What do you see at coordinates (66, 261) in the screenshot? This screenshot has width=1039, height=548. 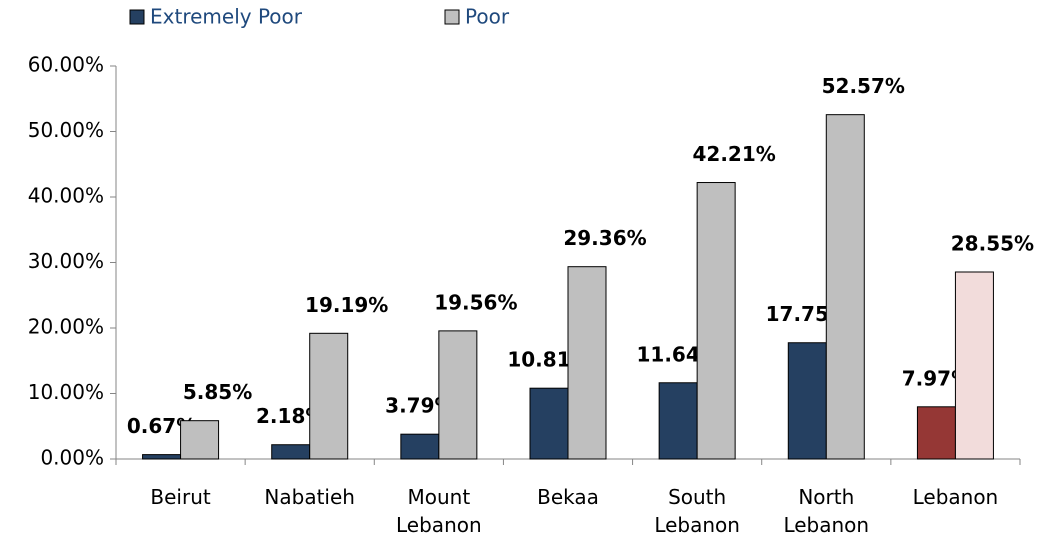 I see `y-tick-label: 30.00%` at bounding box center [66, 261].